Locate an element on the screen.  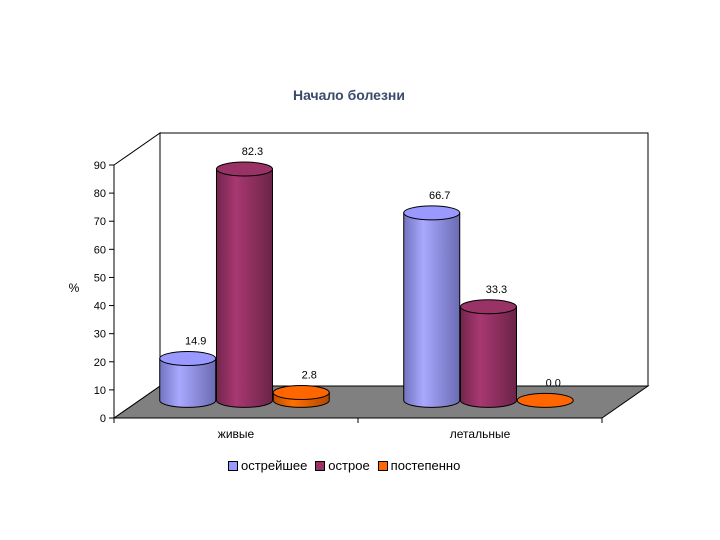
legend: острейшее острое постепенно is located at coordinates (344, 465).